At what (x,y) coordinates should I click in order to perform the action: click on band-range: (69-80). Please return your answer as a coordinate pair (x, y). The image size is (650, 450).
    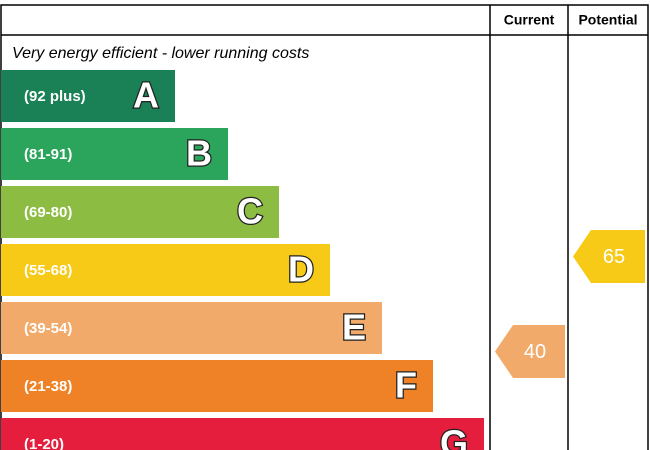
    Looking at the image, I should click on (48, 212).